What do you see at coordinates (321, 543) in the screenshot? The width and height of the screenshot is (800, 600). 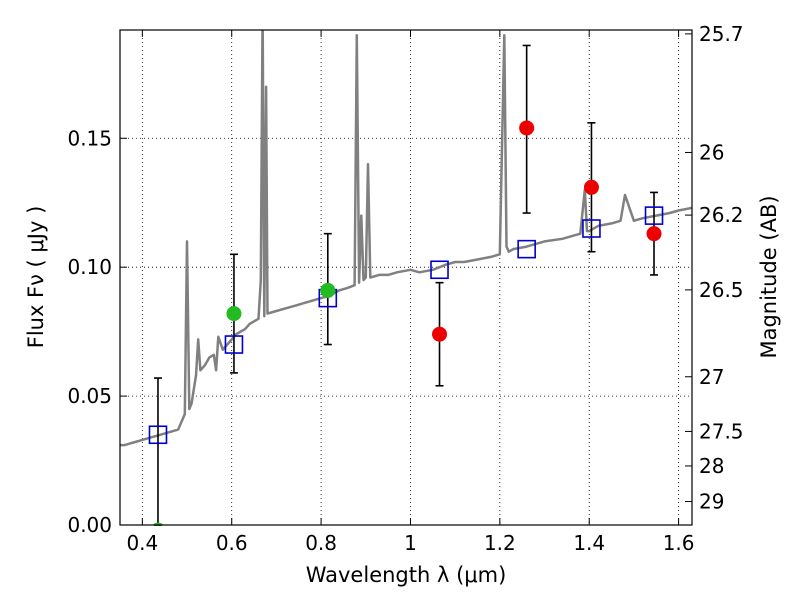 I see `x-tick-label: 0.8` at bounding box center [321, 543].